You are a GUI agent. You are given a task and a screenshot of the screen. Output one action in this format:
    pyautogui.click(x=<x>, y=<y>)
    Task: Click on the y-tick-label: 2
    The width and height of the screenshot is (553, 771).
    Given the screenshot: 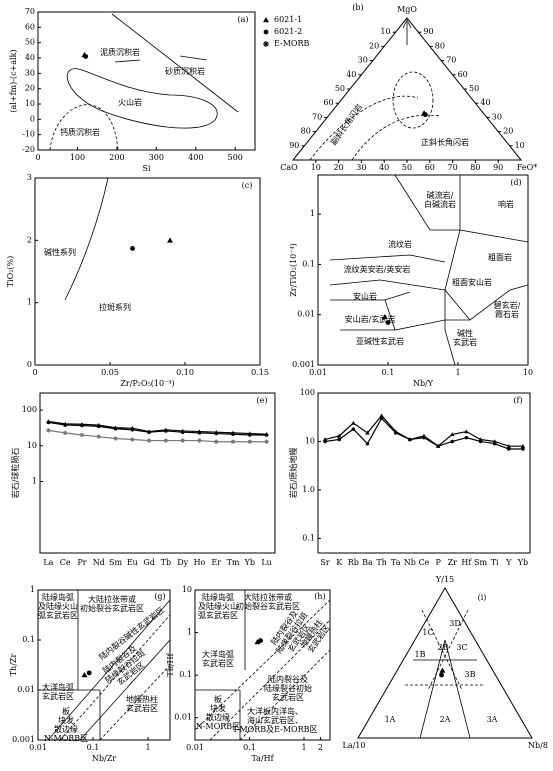 What is the action you would take?
    pyautogui.click(x=29, y=239)
    